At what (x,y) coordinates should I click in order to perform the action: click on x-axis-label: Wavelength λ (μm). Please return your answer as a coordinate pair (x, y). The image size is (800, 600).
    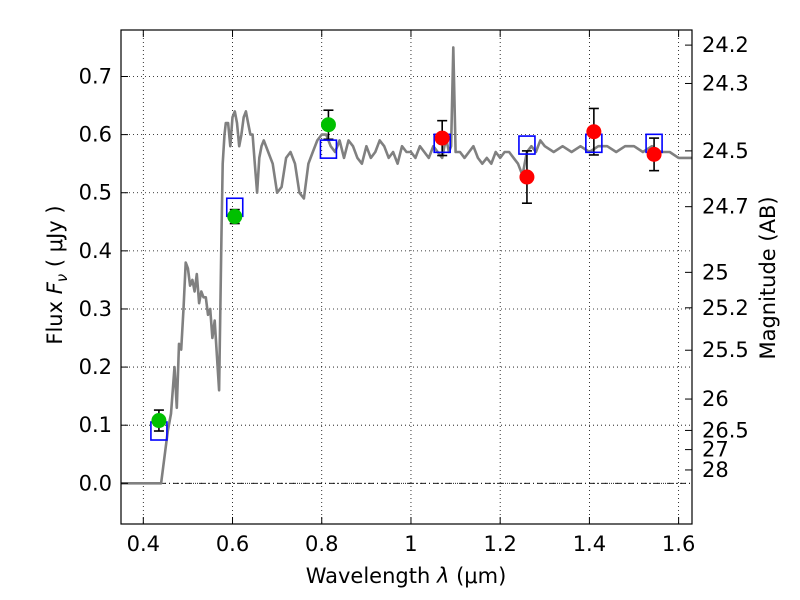
    Looking at the image, I should click on (406, 576).